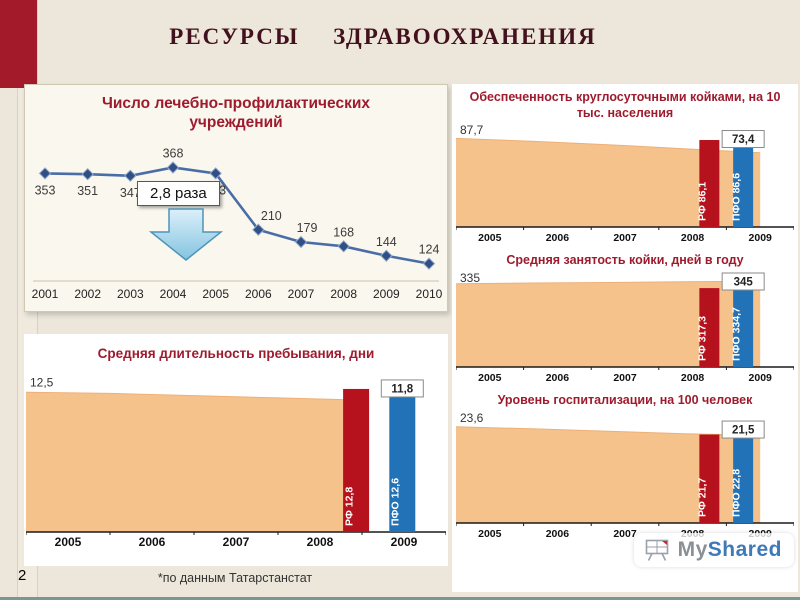  I want to click on corner-decor-block, so click(18, 44).